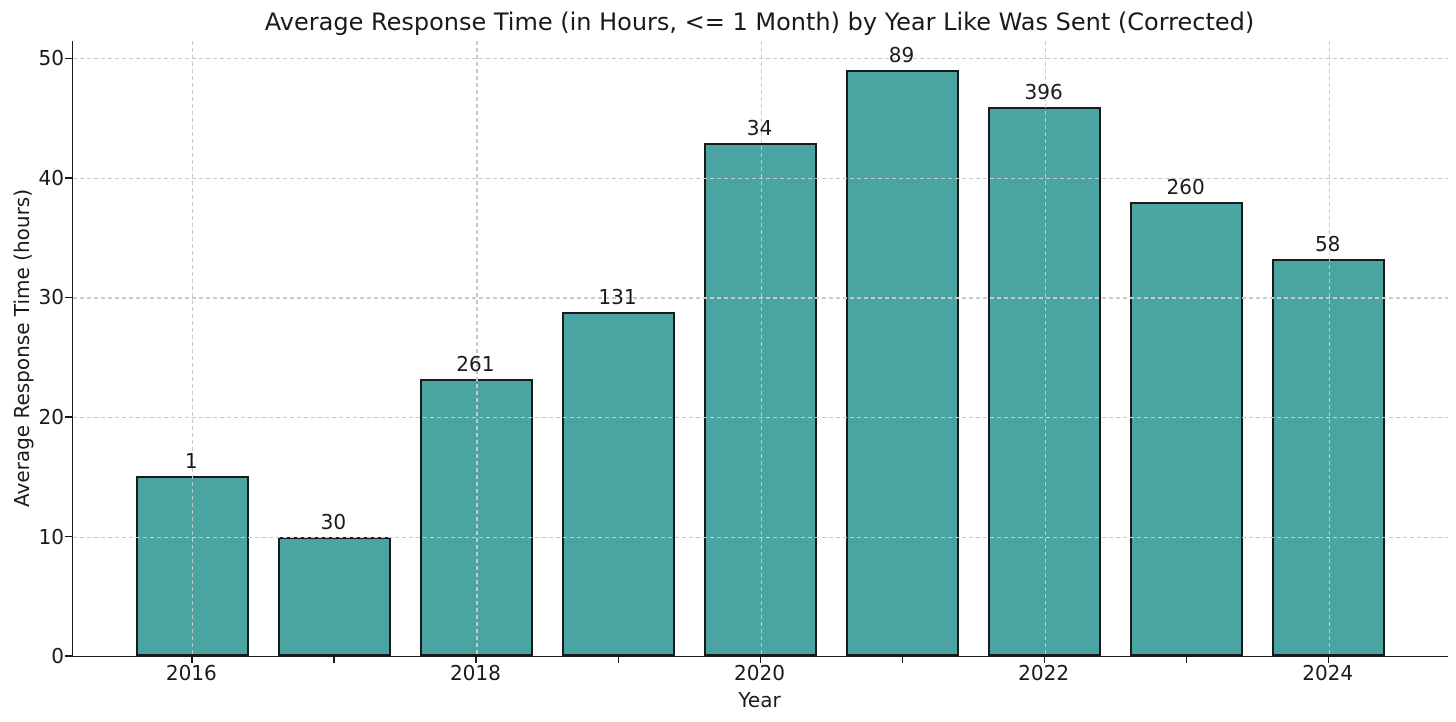 The image size is (1456, 722). I want to click on bar-value-label: 1, so click(191, 460).